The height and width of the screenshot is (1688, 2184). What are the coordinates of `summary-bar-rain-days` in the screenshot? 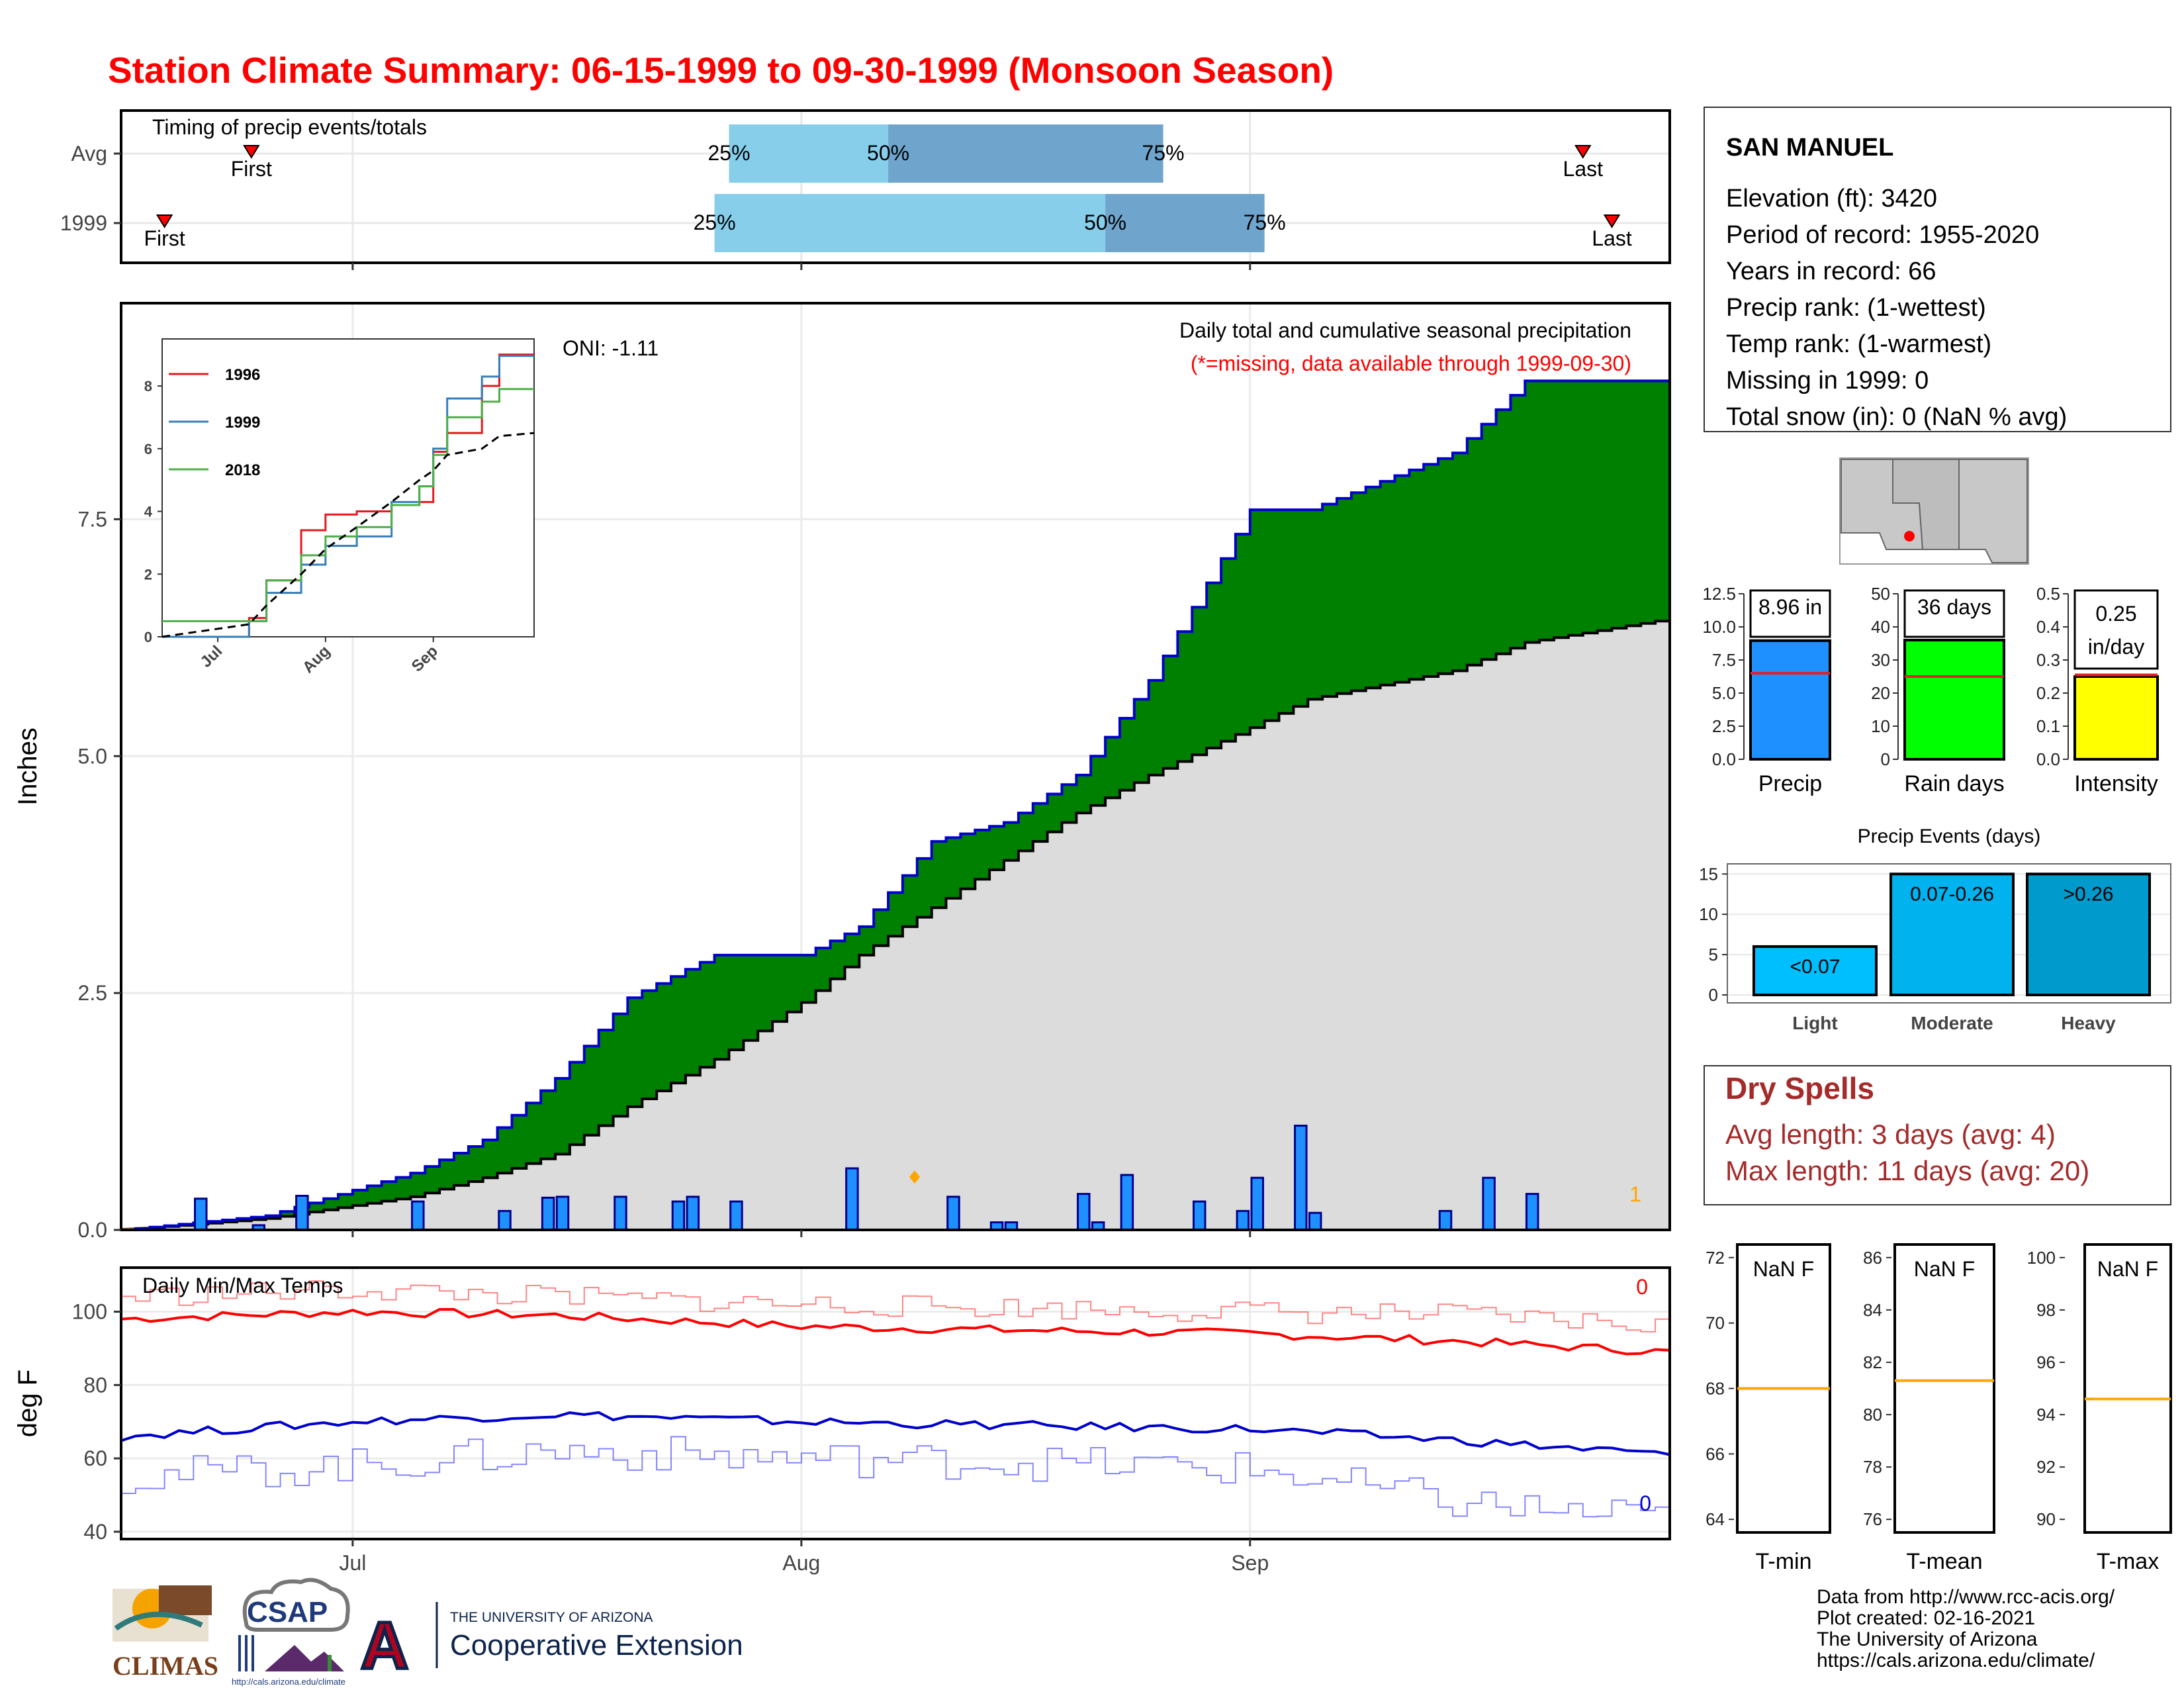 It's located at (1954, 700).